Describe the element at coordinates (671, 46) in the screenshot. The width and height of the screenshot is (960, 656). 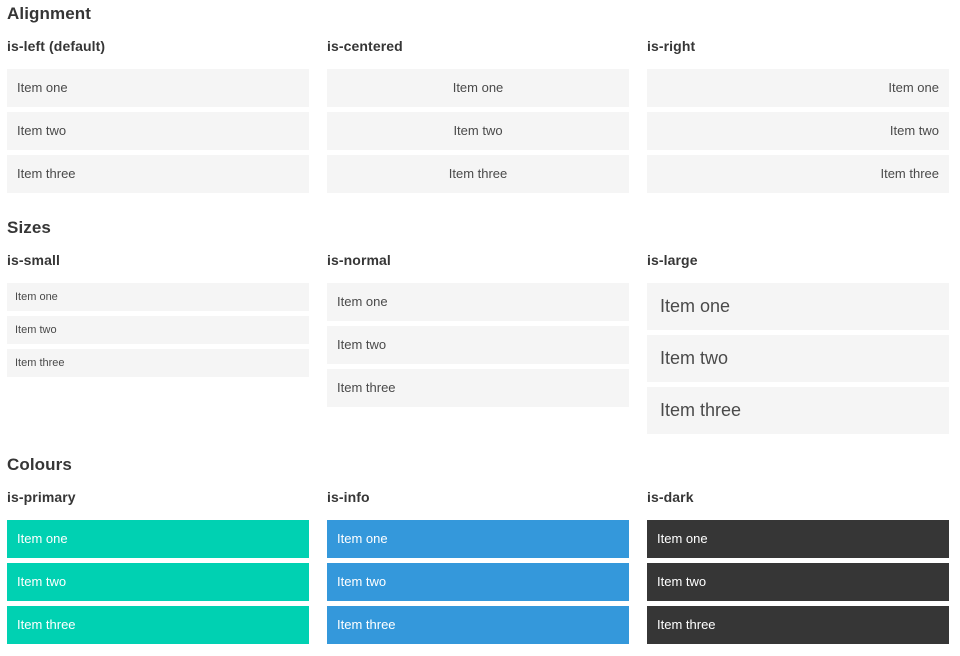
I see `group-label-is-right: is-right` at that location.